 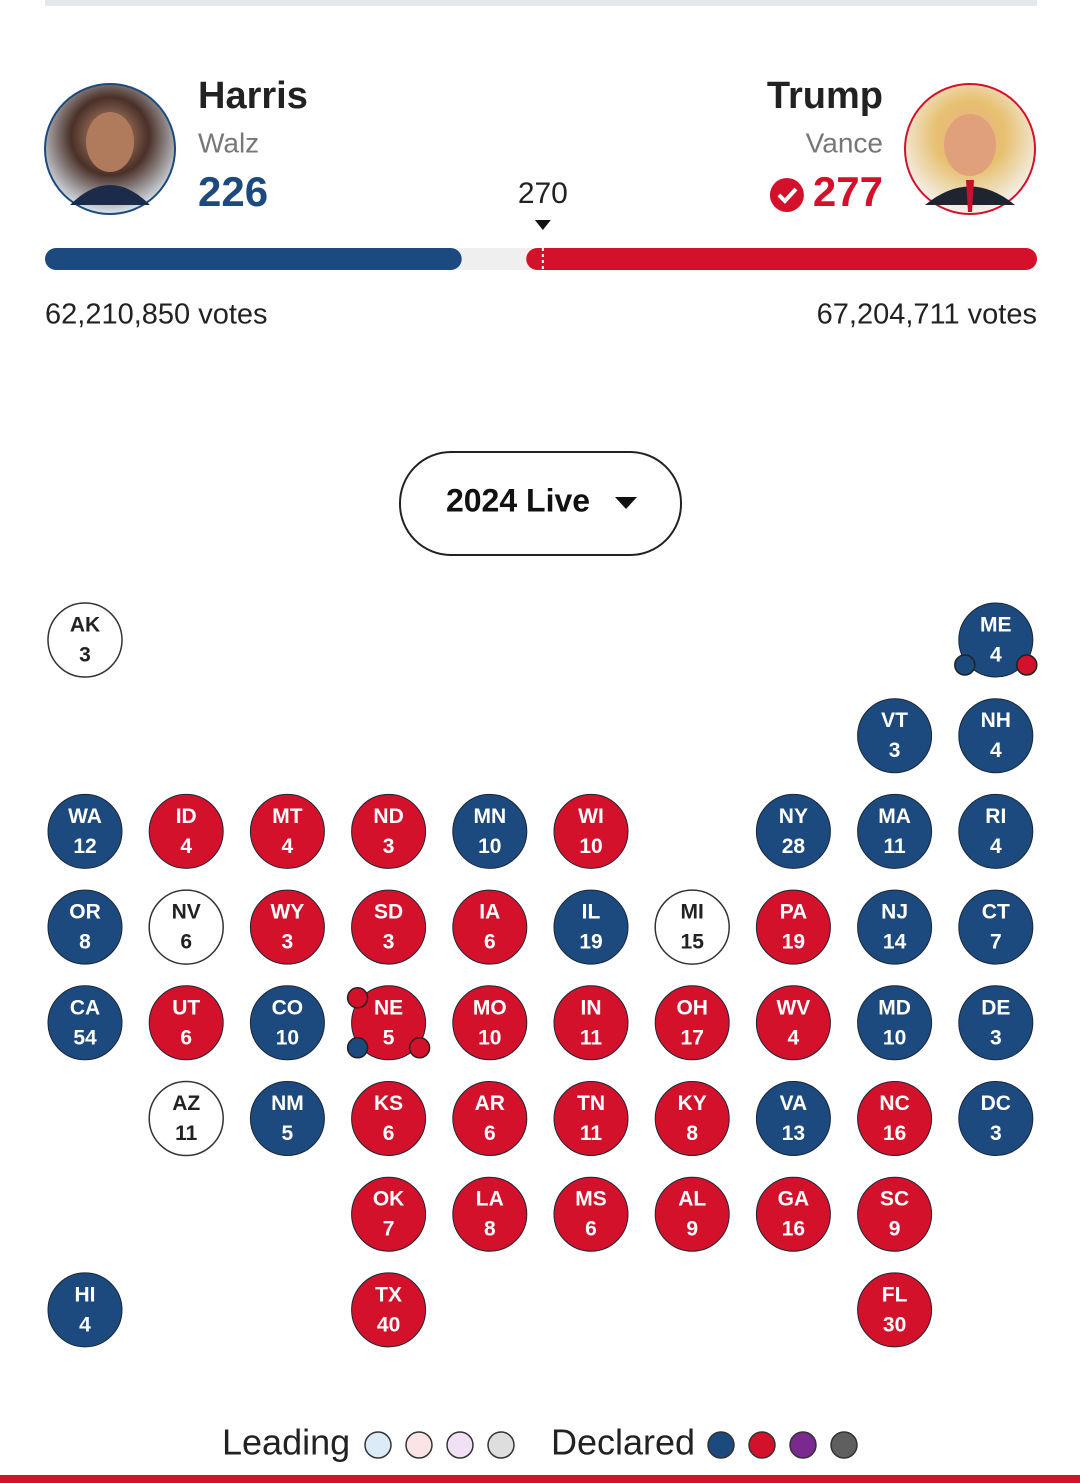 What do you see at coordinates (996, 846) in the screenshot?
I see `state-votes: 4` at bounding box center [996, 846].